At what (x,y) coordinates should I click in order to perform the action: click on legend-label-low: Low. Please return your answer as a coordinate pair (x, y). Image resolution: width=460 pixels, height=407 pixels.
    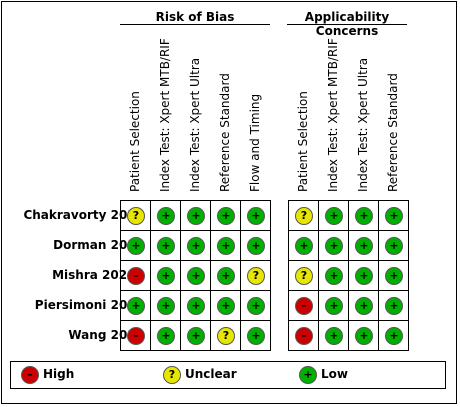
    Looking at the image, I should click on (334, 374).